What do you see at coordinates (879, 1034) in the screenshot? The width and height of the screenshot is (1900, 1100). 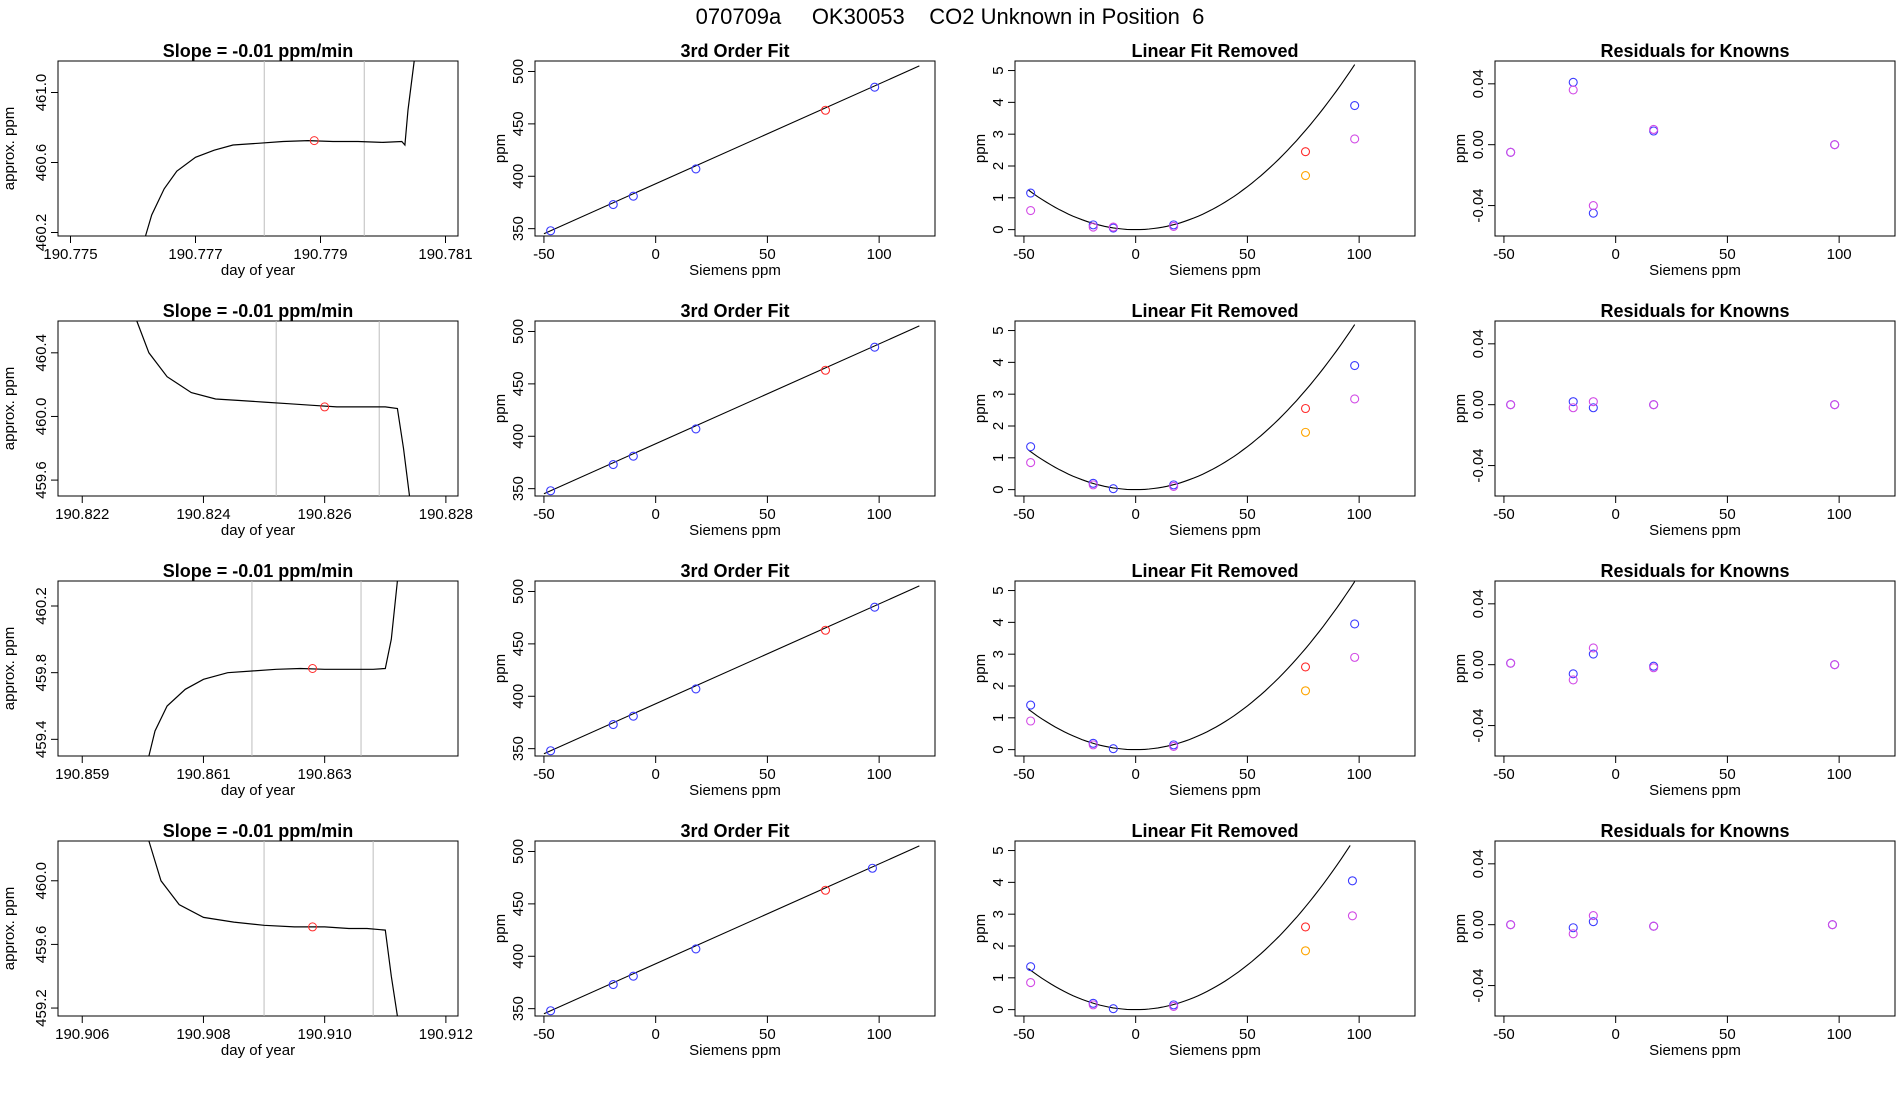 I see `panel-r4-fit-xtick-label: 100` at bounding box center [879, 1034].